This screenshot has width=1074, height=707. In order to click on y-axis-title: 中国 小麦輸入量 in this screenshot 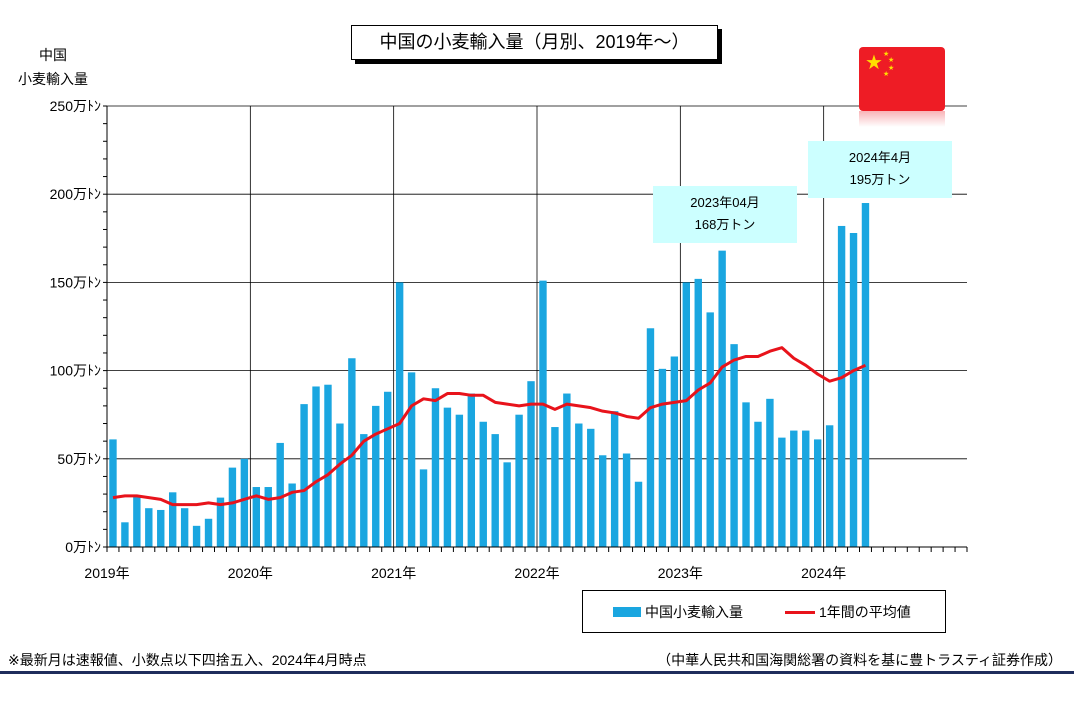, I will do `click(53, 67)`.